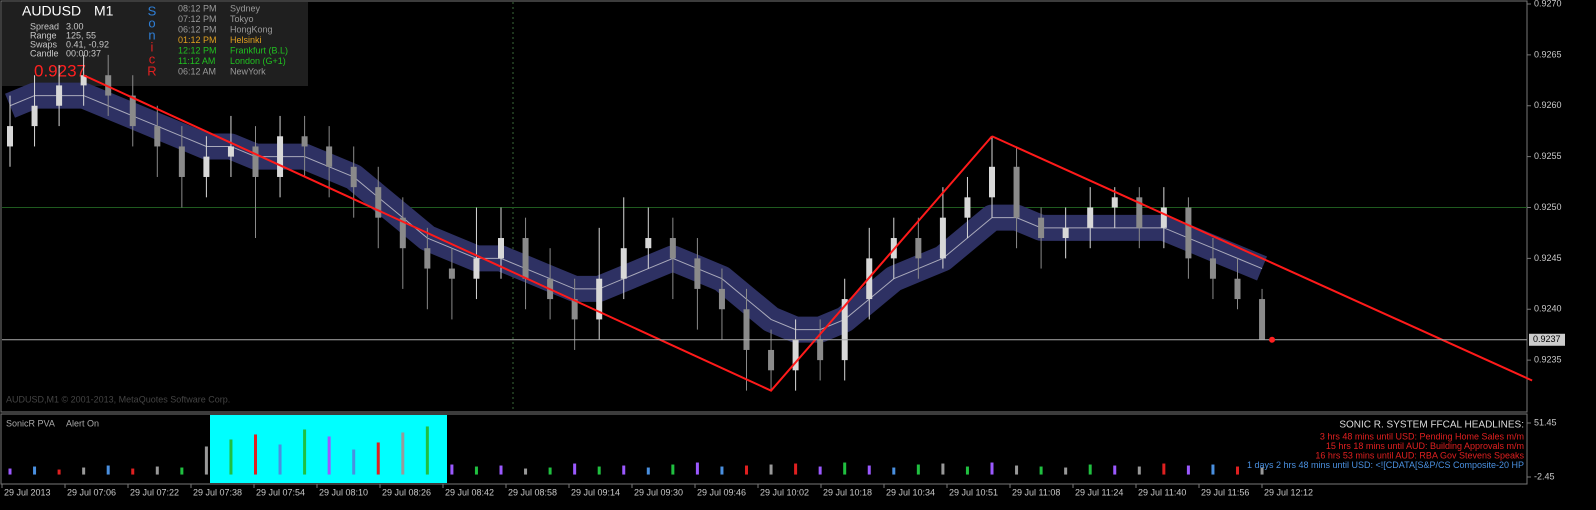  I want to click on x-tick-label: 29 Jul 07:54, so click(280, 492).